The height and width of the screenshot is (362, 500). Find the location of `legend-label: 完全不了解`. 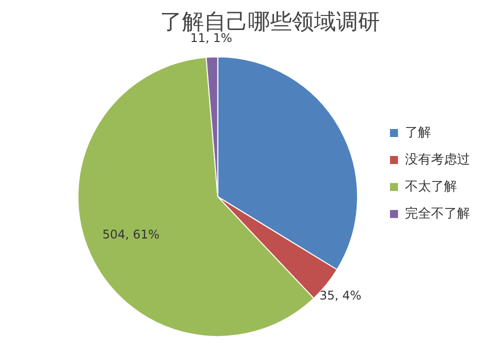

legend-label: 完全不了解 is located at coordinates (437, 213).